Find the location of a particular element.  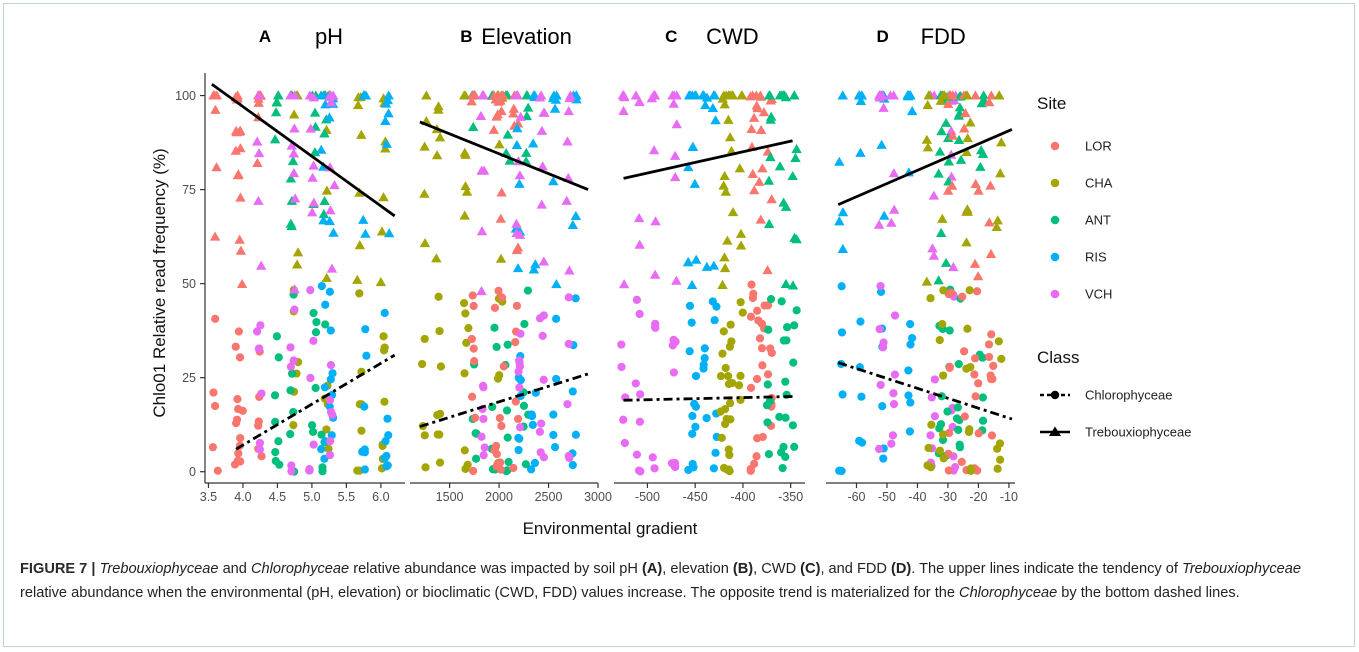

x-tick-label: -400 is located at coordinates (742, 497).